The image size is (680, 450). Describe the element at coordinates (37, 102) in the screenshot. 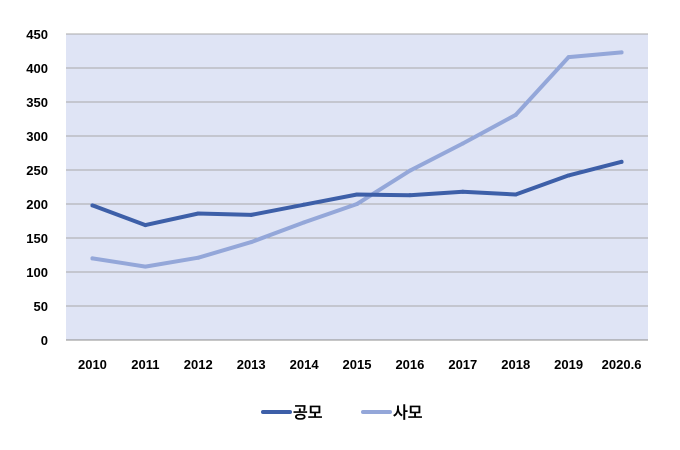

I see `y-tick-label: 350` at that location.